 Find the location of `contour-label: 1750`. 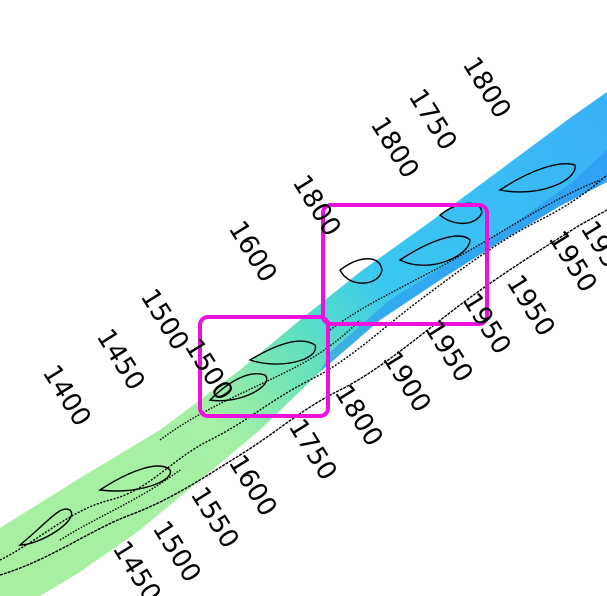

contour-label: 1750 is located at coordinates (312, 450).